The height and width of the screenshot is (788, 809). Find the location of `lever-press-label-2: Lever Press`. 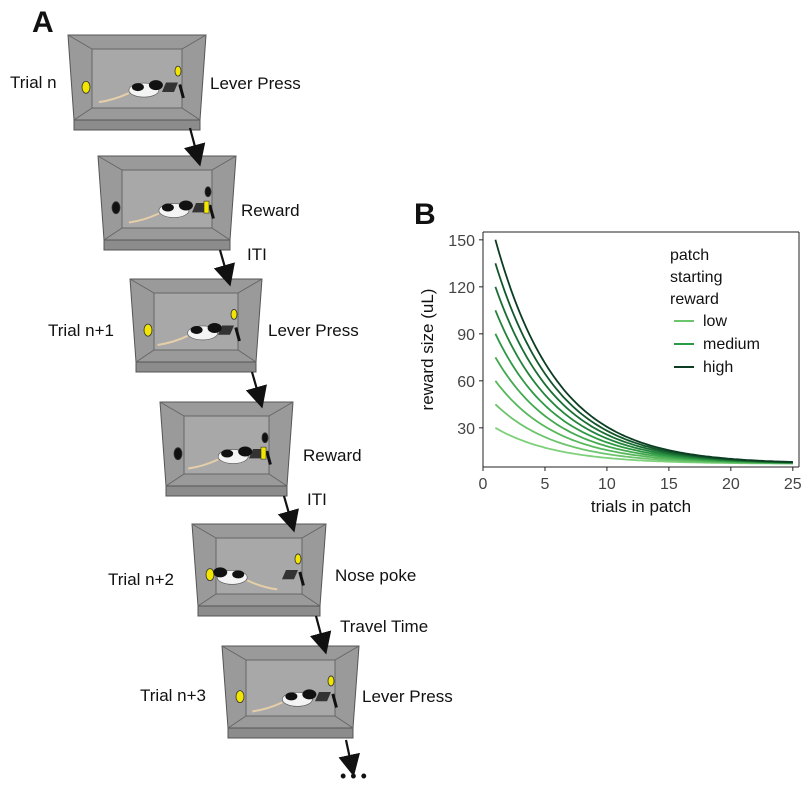

lever-press-label-2: Lever Press is located at coordinates (313, 330).